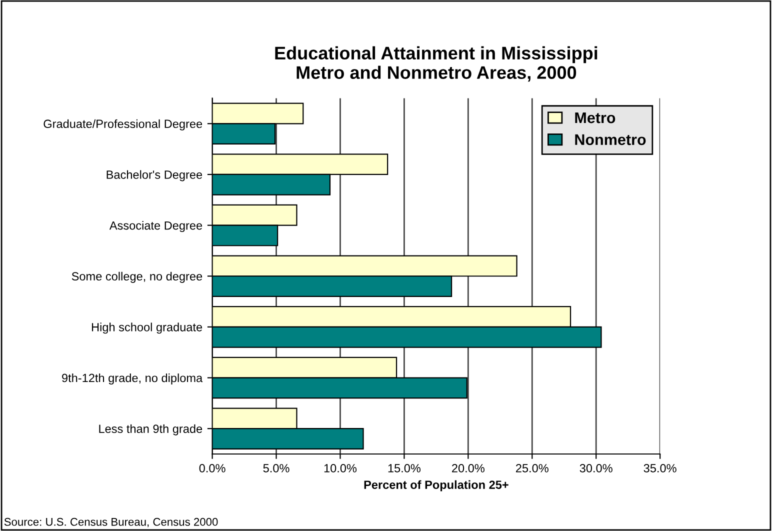 Image resolution: width=772 pixels, height=531 pixels. Describe the element at coordinates (132, 378) in the screenshot. I see `y-tick-label: 9th-12th grade, no diploma` at that location.